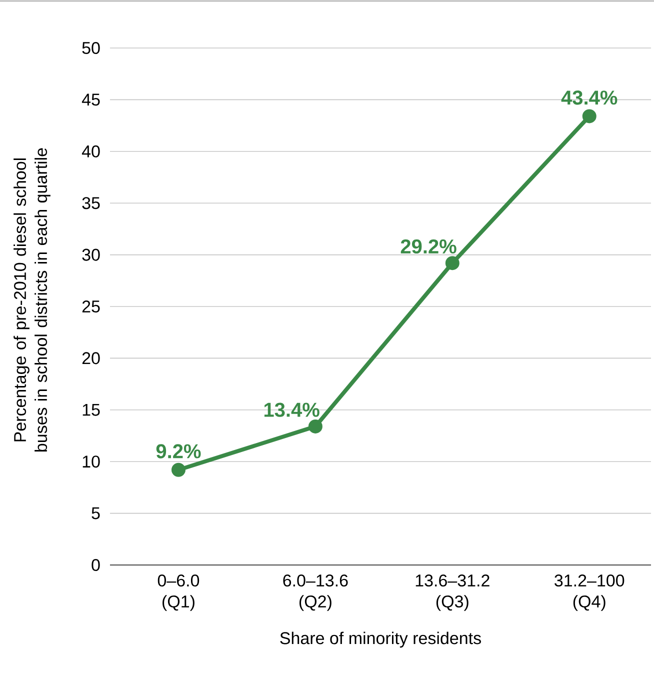 The image size is (654, 674). What do you see at coordinates (91, 203) in the screenshot?
I see `y-tick-label: 35` at bounding box center [91, 203].